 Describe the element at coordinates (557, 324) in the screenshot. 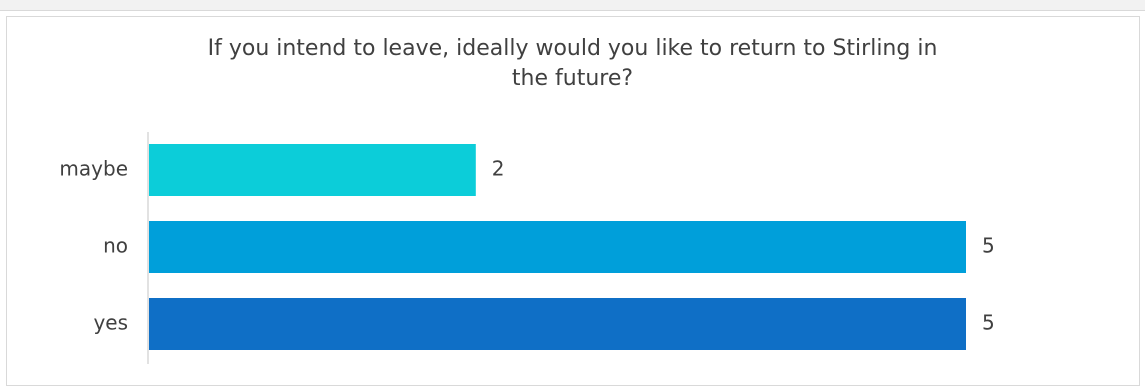

I see `bar-yes` at that location.